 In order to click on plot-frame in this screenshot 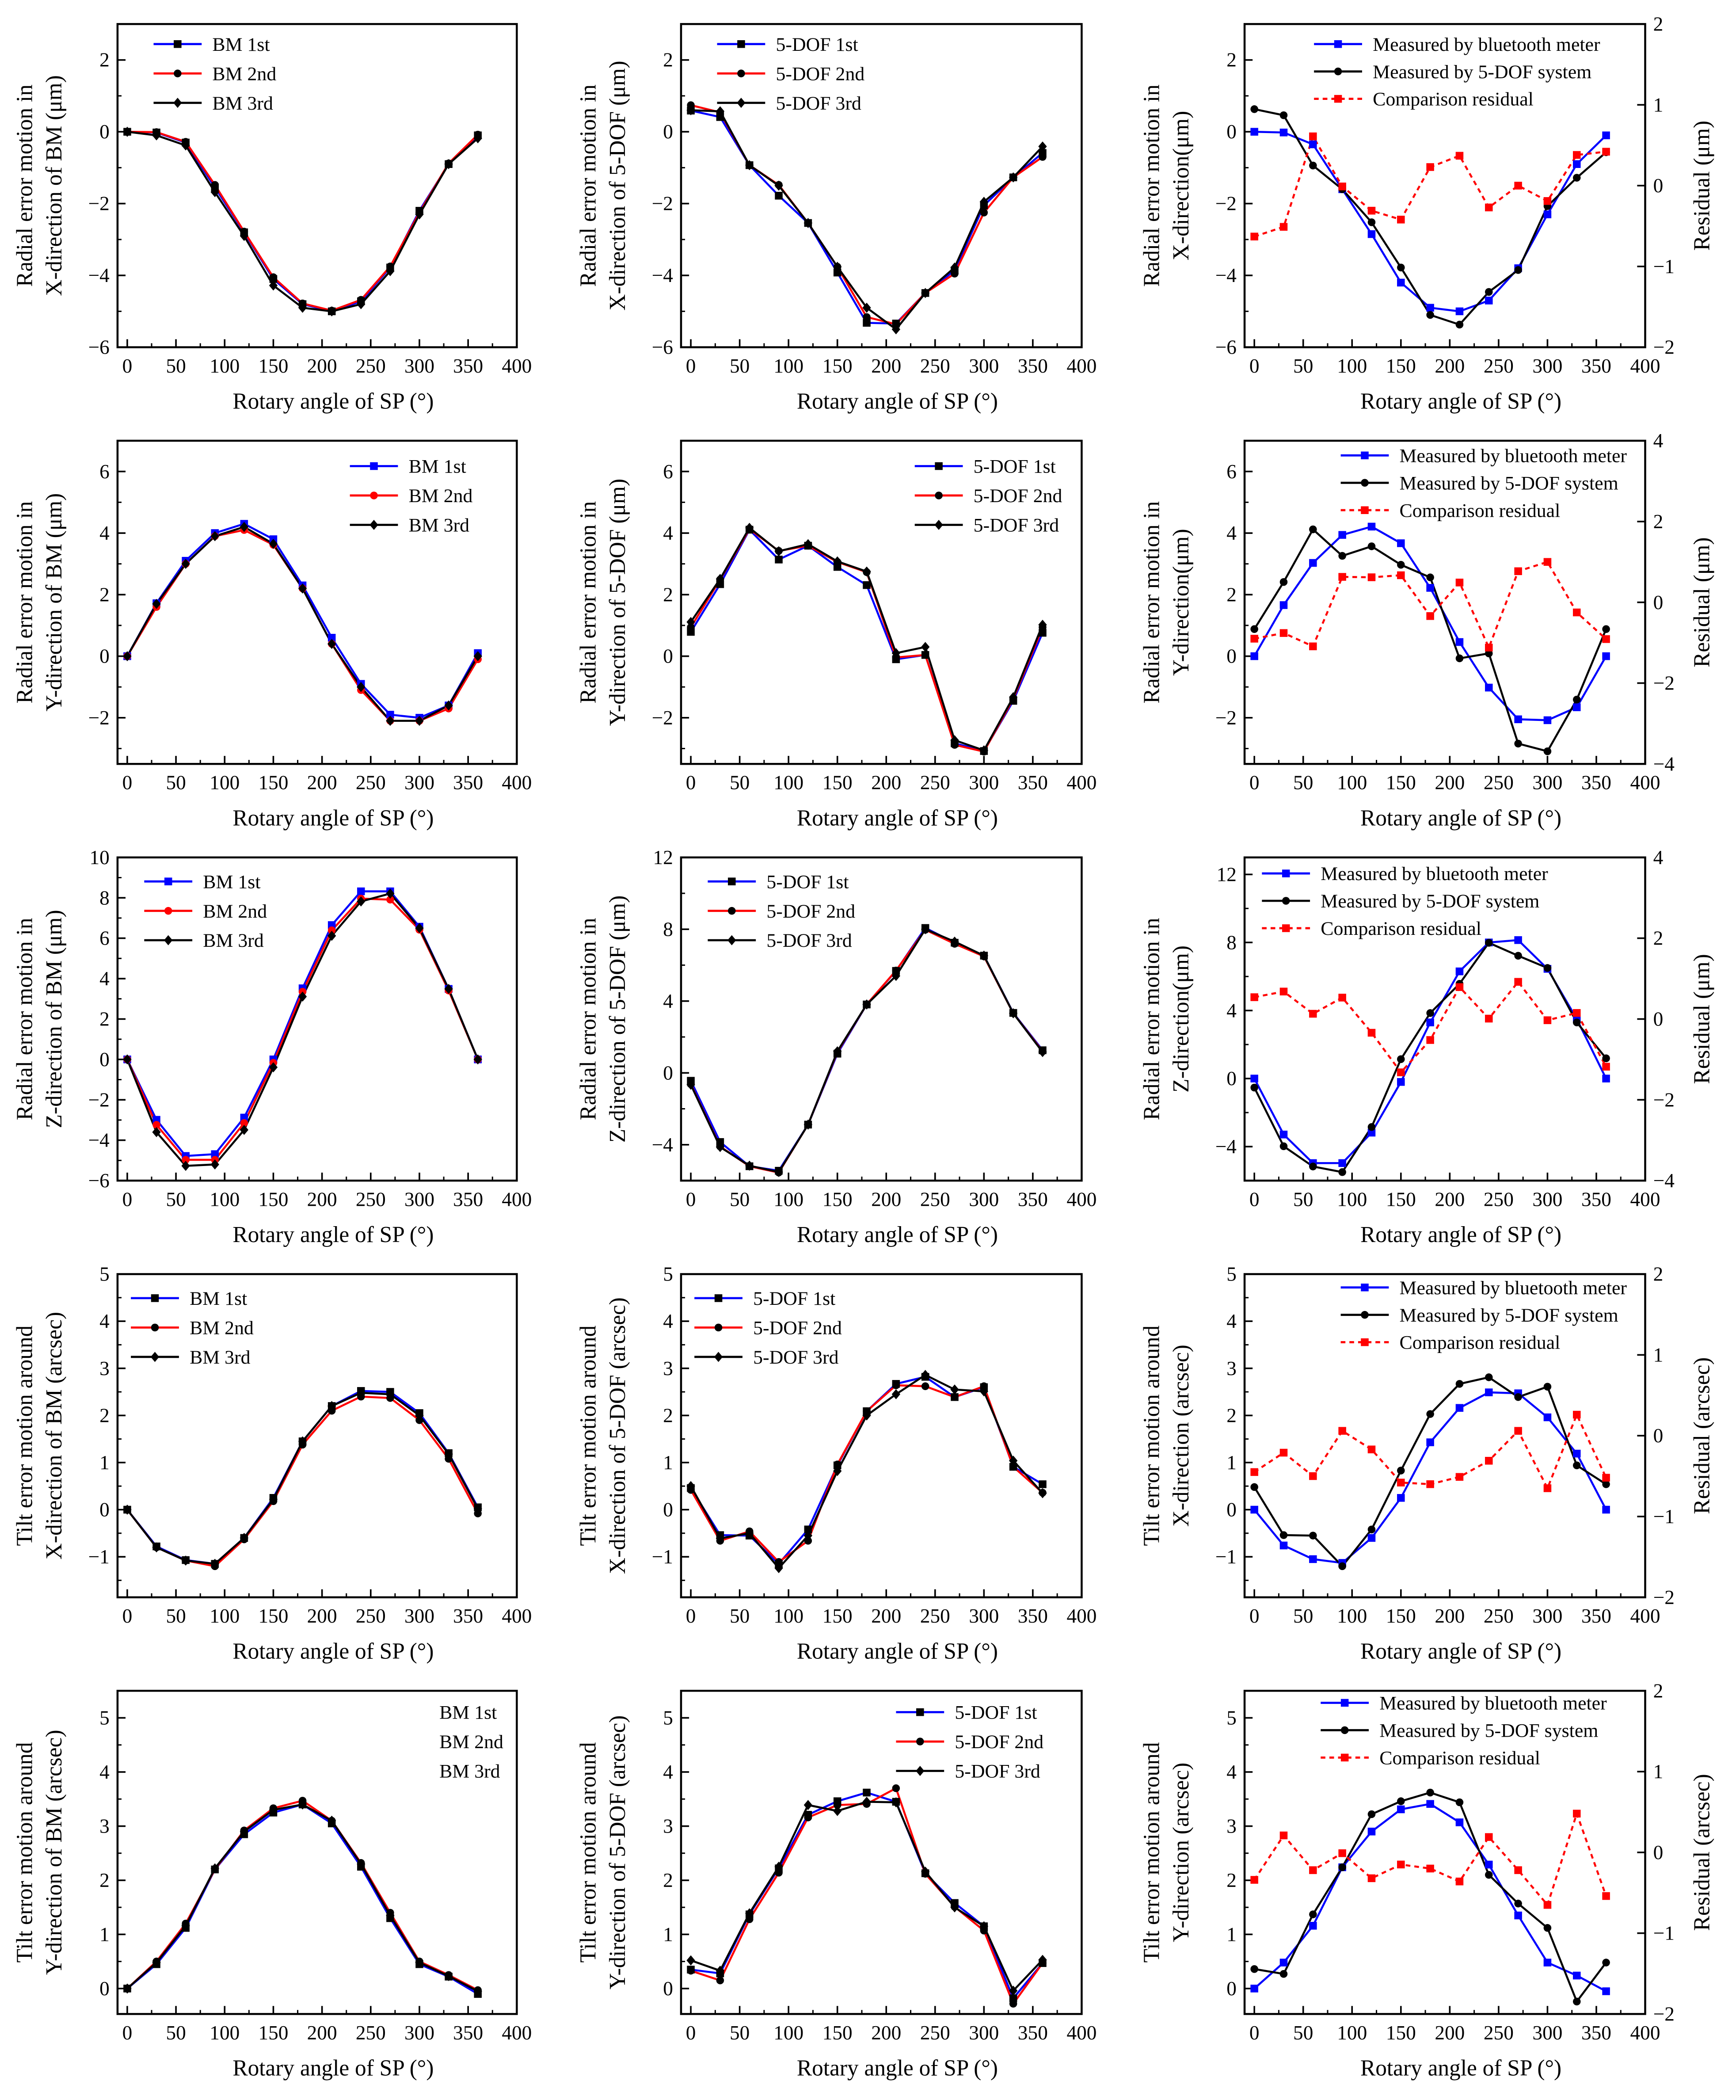, I will do `click(317, 185)`.